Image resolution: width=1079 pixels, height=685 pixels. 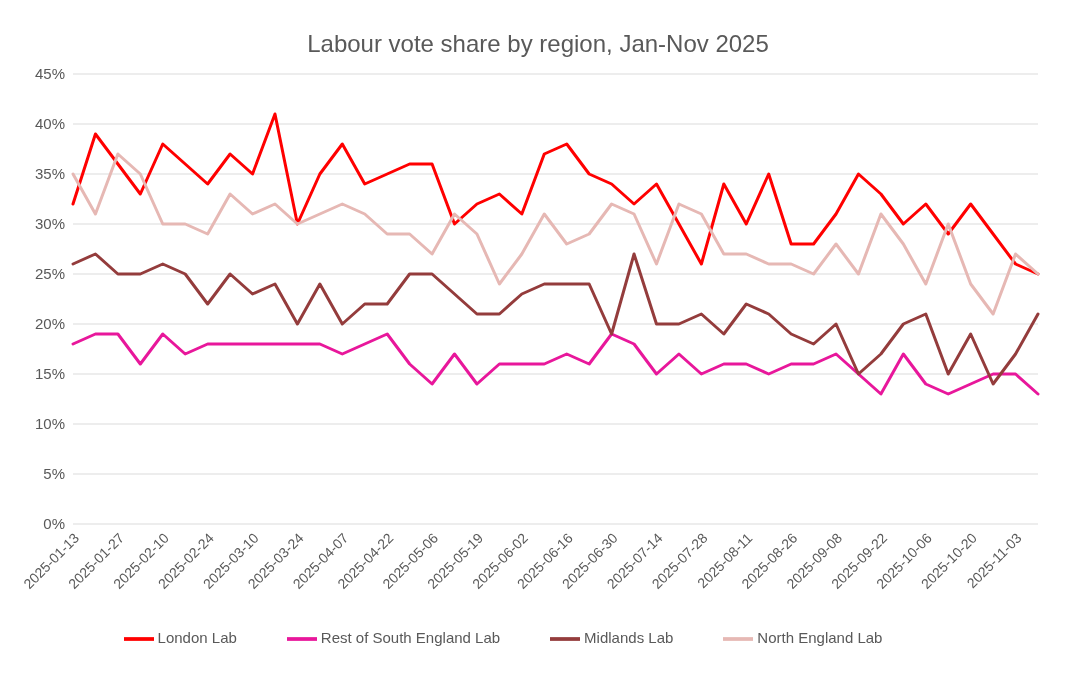 I want to click on legend-label: London Lab, so click(x=197, y=638).